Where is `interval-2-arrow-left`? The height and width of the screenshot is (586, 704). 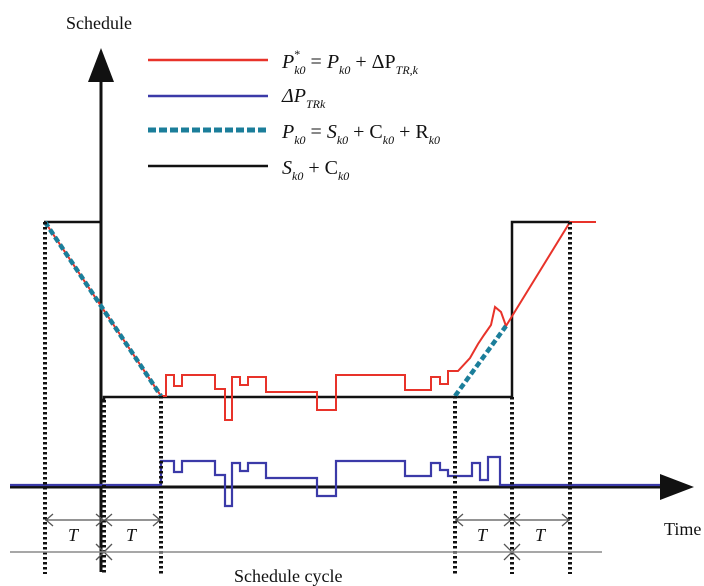 interval-2-arrow-left is located at coordinates (108, 520).